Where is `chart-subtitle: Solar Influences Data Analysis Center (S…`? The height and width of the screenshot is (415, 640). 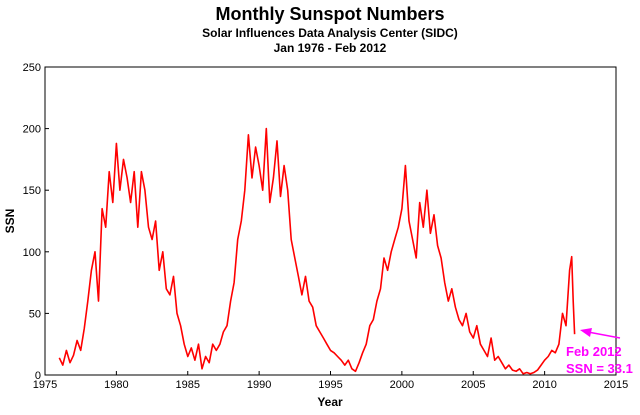 chart-subtitle: Solar Influences Data Analysis Center (S… is located at coordinates (330, 33).